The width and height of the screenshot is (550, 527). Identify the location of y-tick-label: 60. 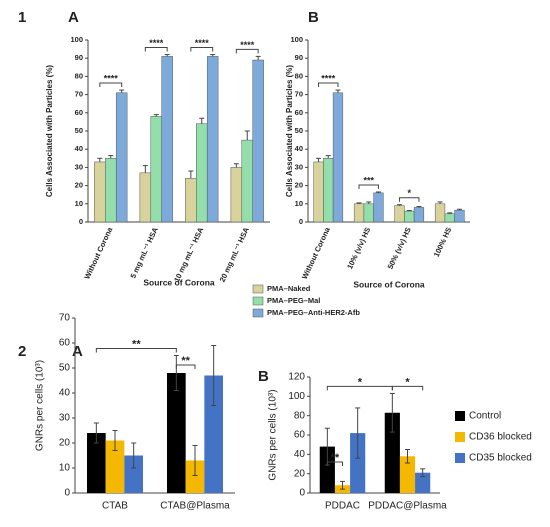
(79, 112).